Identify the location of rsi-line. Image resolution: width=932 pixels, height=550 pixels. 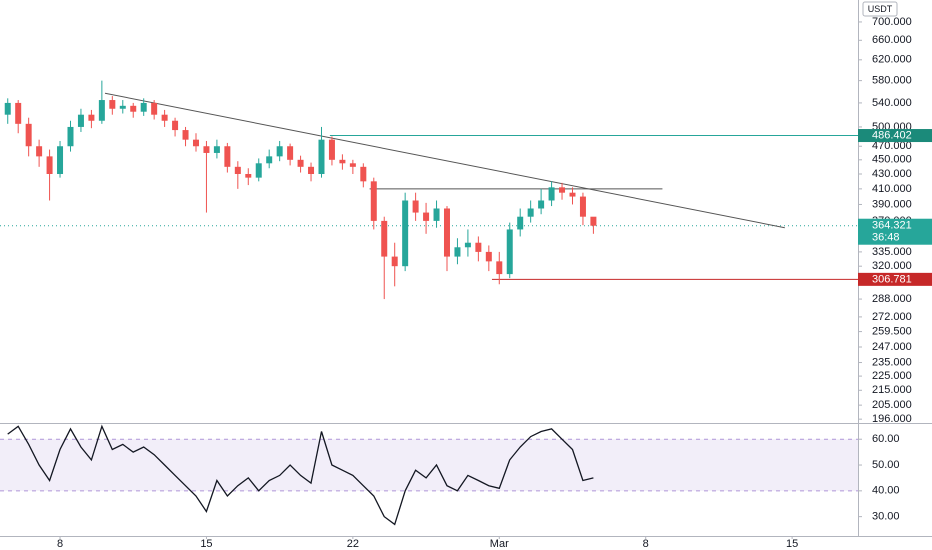
(300, 475).